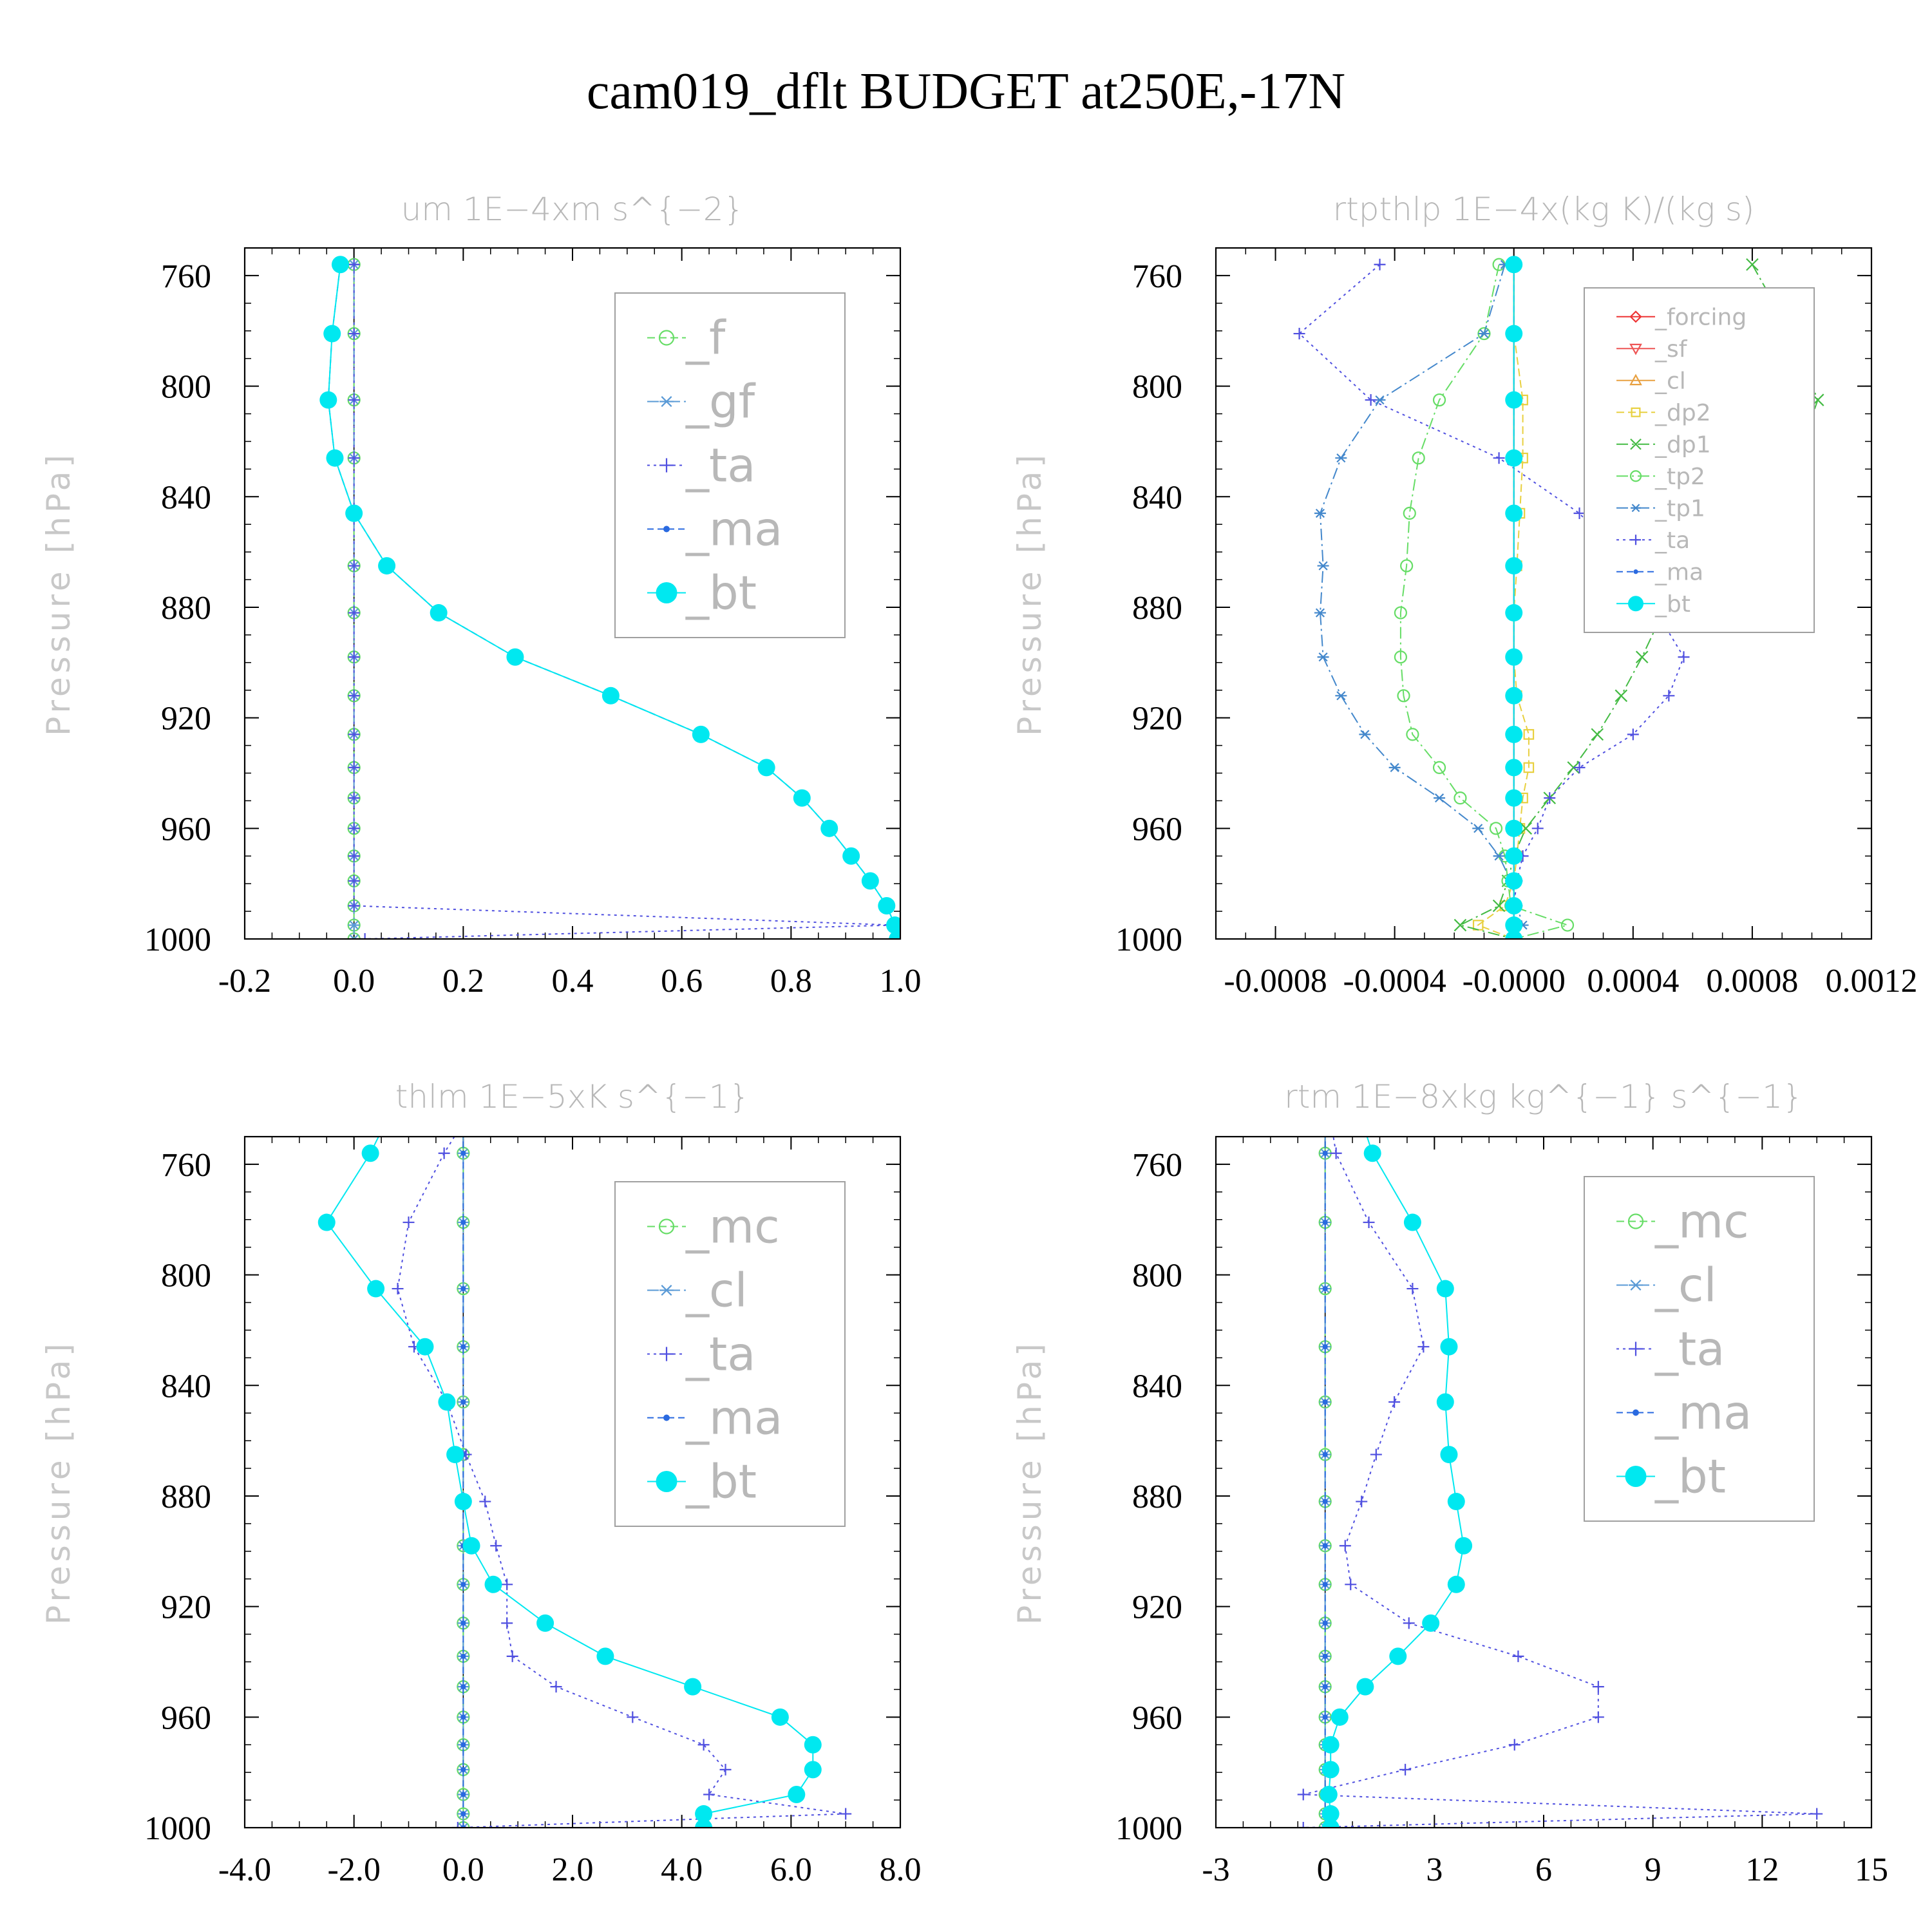 Image resolution: width=1932 pixels, height=1932 pixels. What do you see at coordinates (463, 1482) in the screenshot?
I see `series-ma` at bounding box center [463, 1482].